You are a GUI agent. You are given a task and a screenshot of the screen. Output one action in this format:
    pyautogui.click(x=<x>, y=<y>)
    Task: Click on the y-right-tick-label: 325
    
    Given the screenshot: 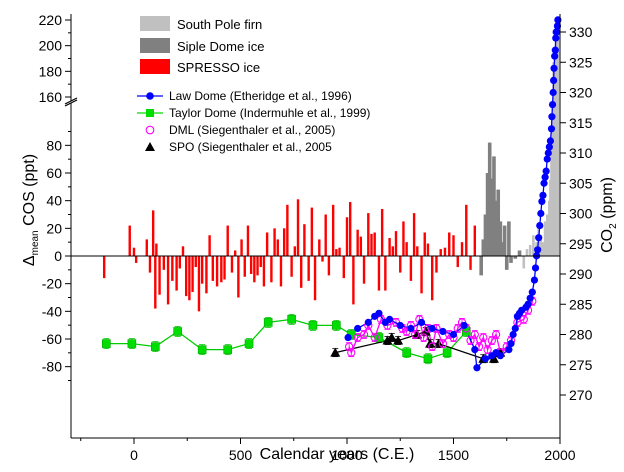 What is the action you would take?
    pyautogui.click(x=581, y=62)
    